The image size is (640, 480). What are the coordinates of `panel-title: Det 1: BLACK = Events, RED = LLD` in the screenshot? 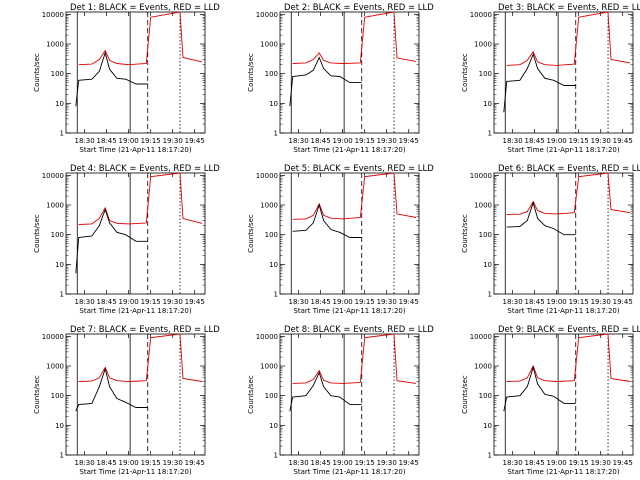 It's located at (145, 8).